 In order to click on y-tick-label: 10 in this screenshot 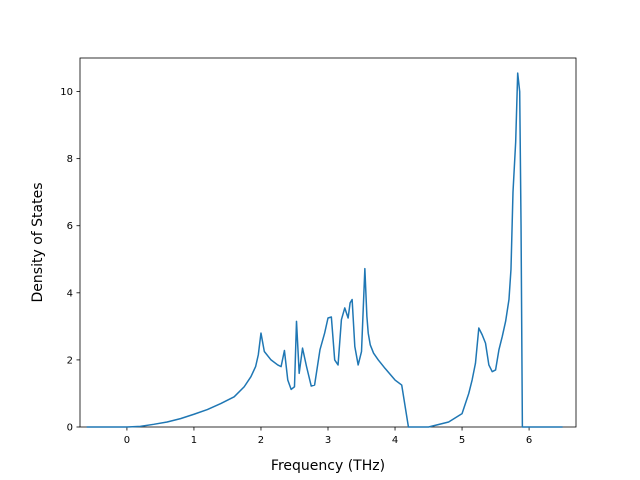, I will do `click(66, 92)`.